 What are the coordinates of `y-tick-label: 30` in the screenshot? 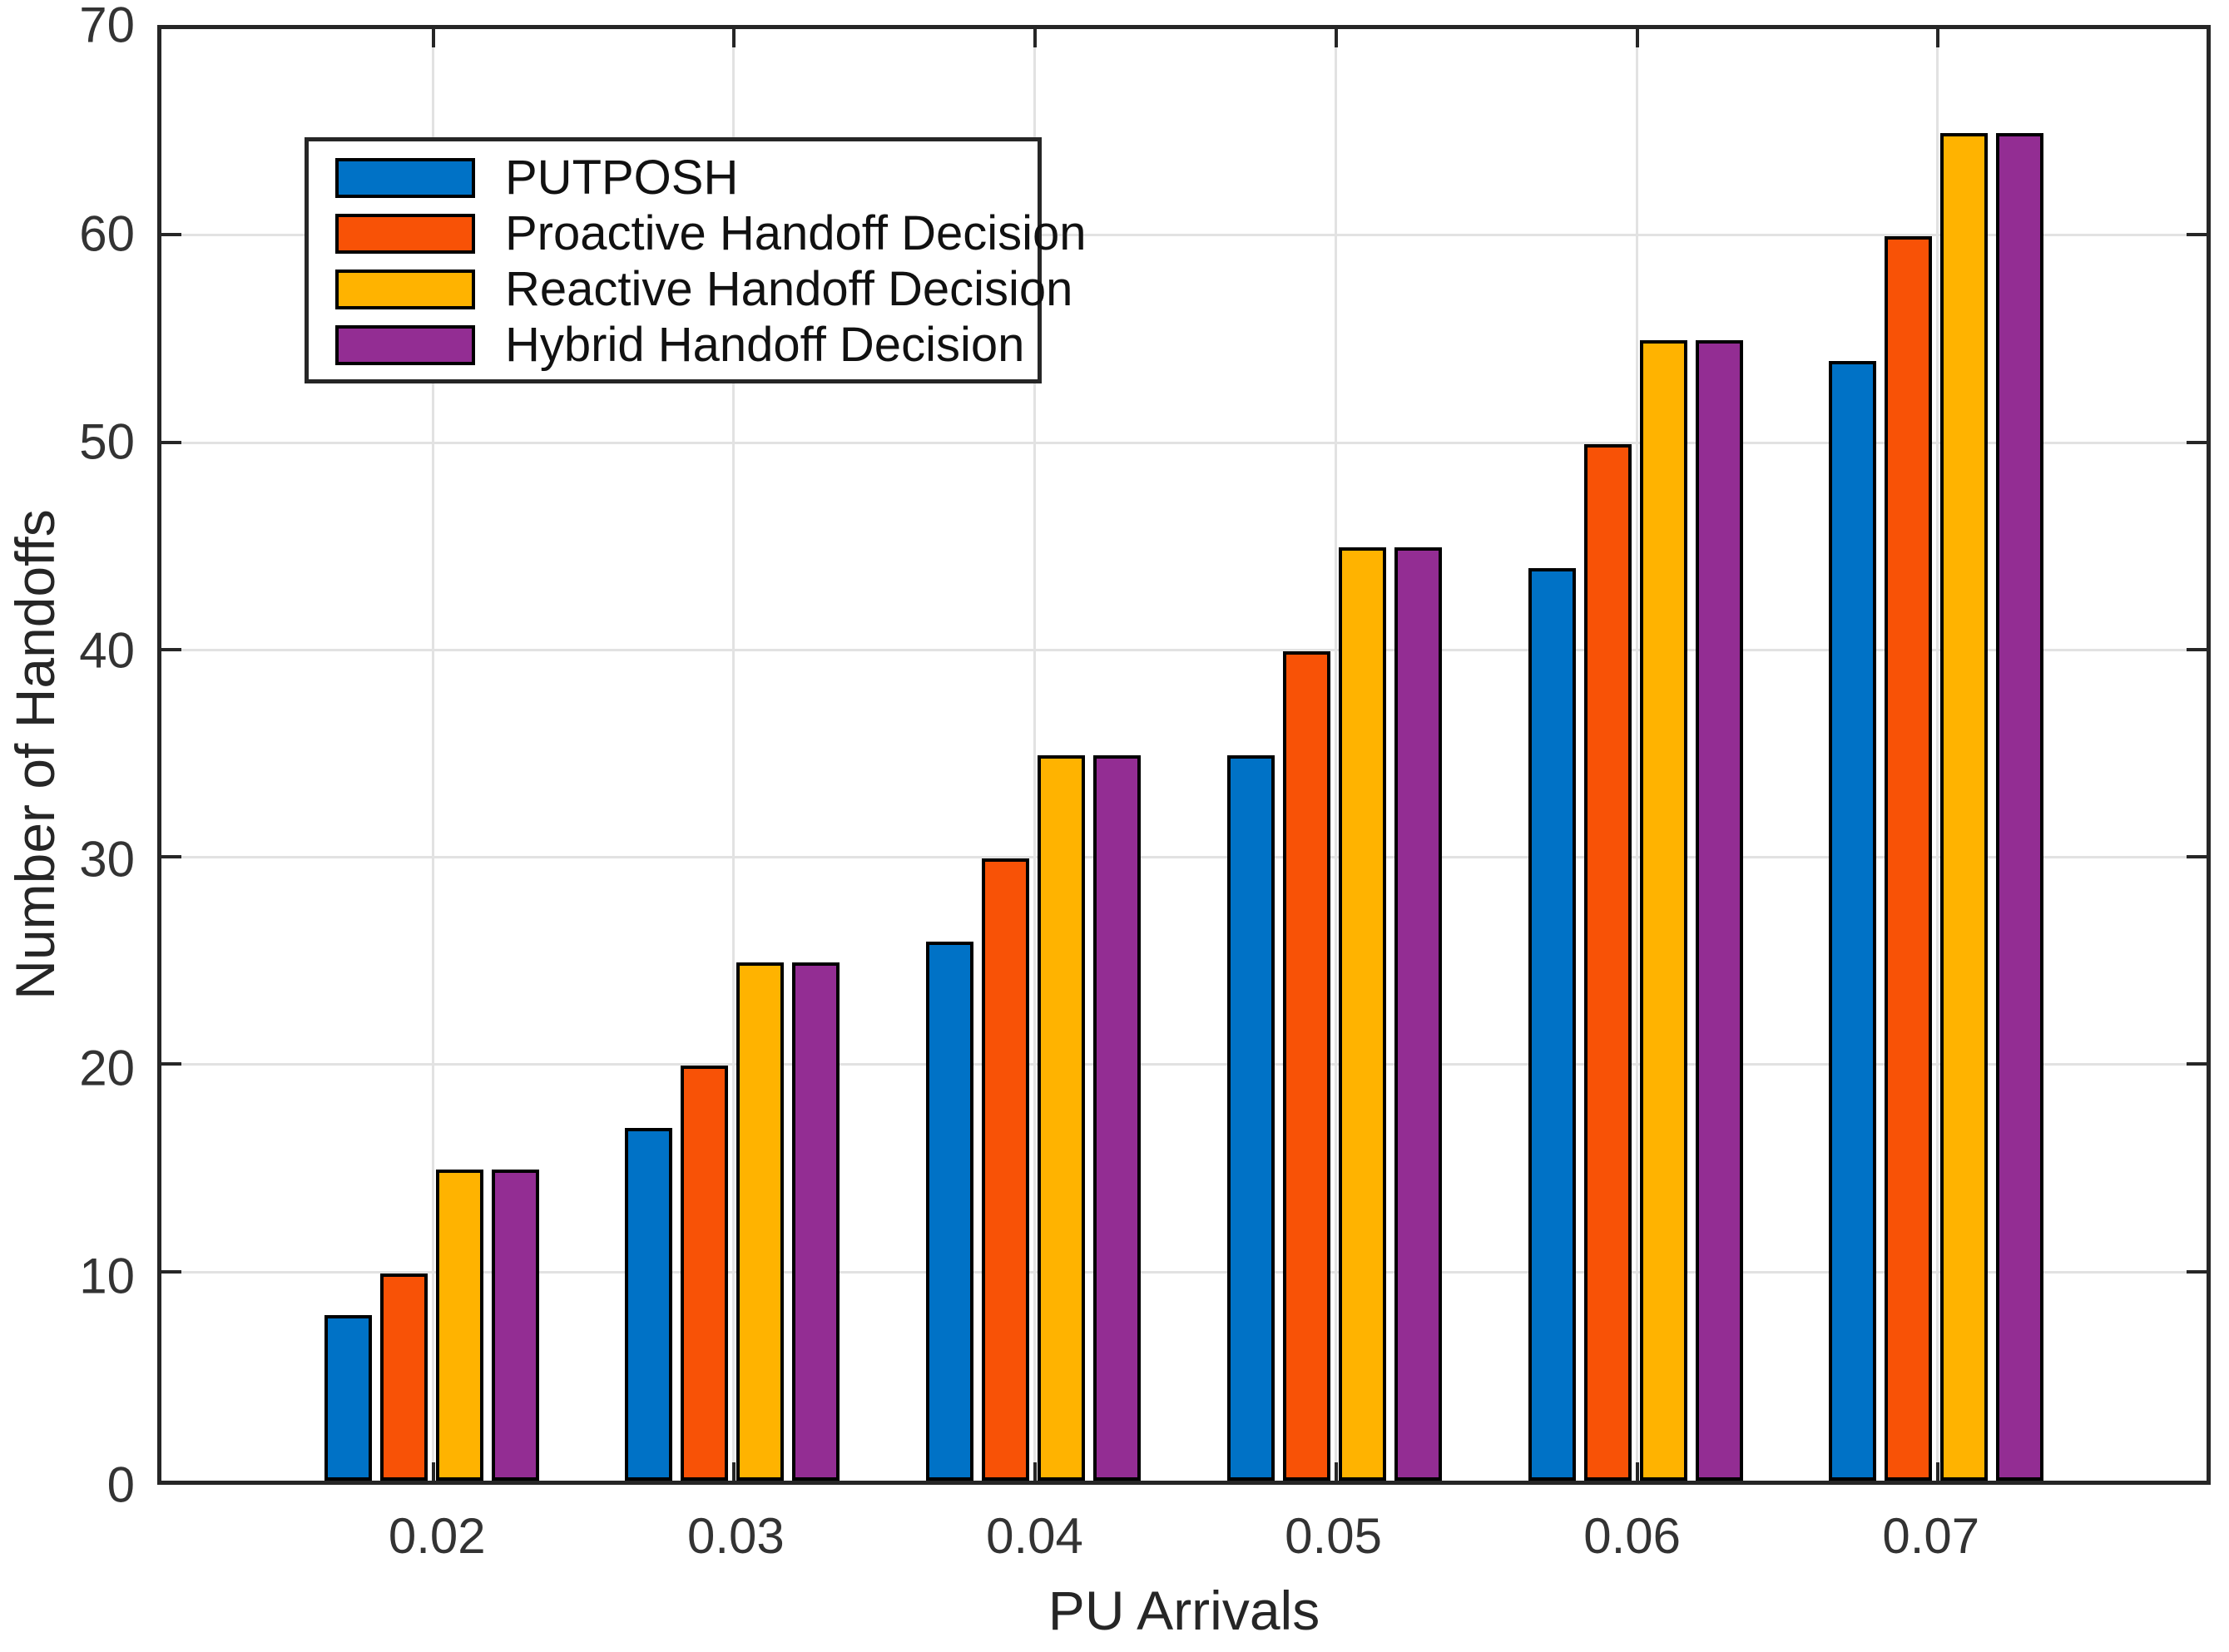 It's located at (107, 859).